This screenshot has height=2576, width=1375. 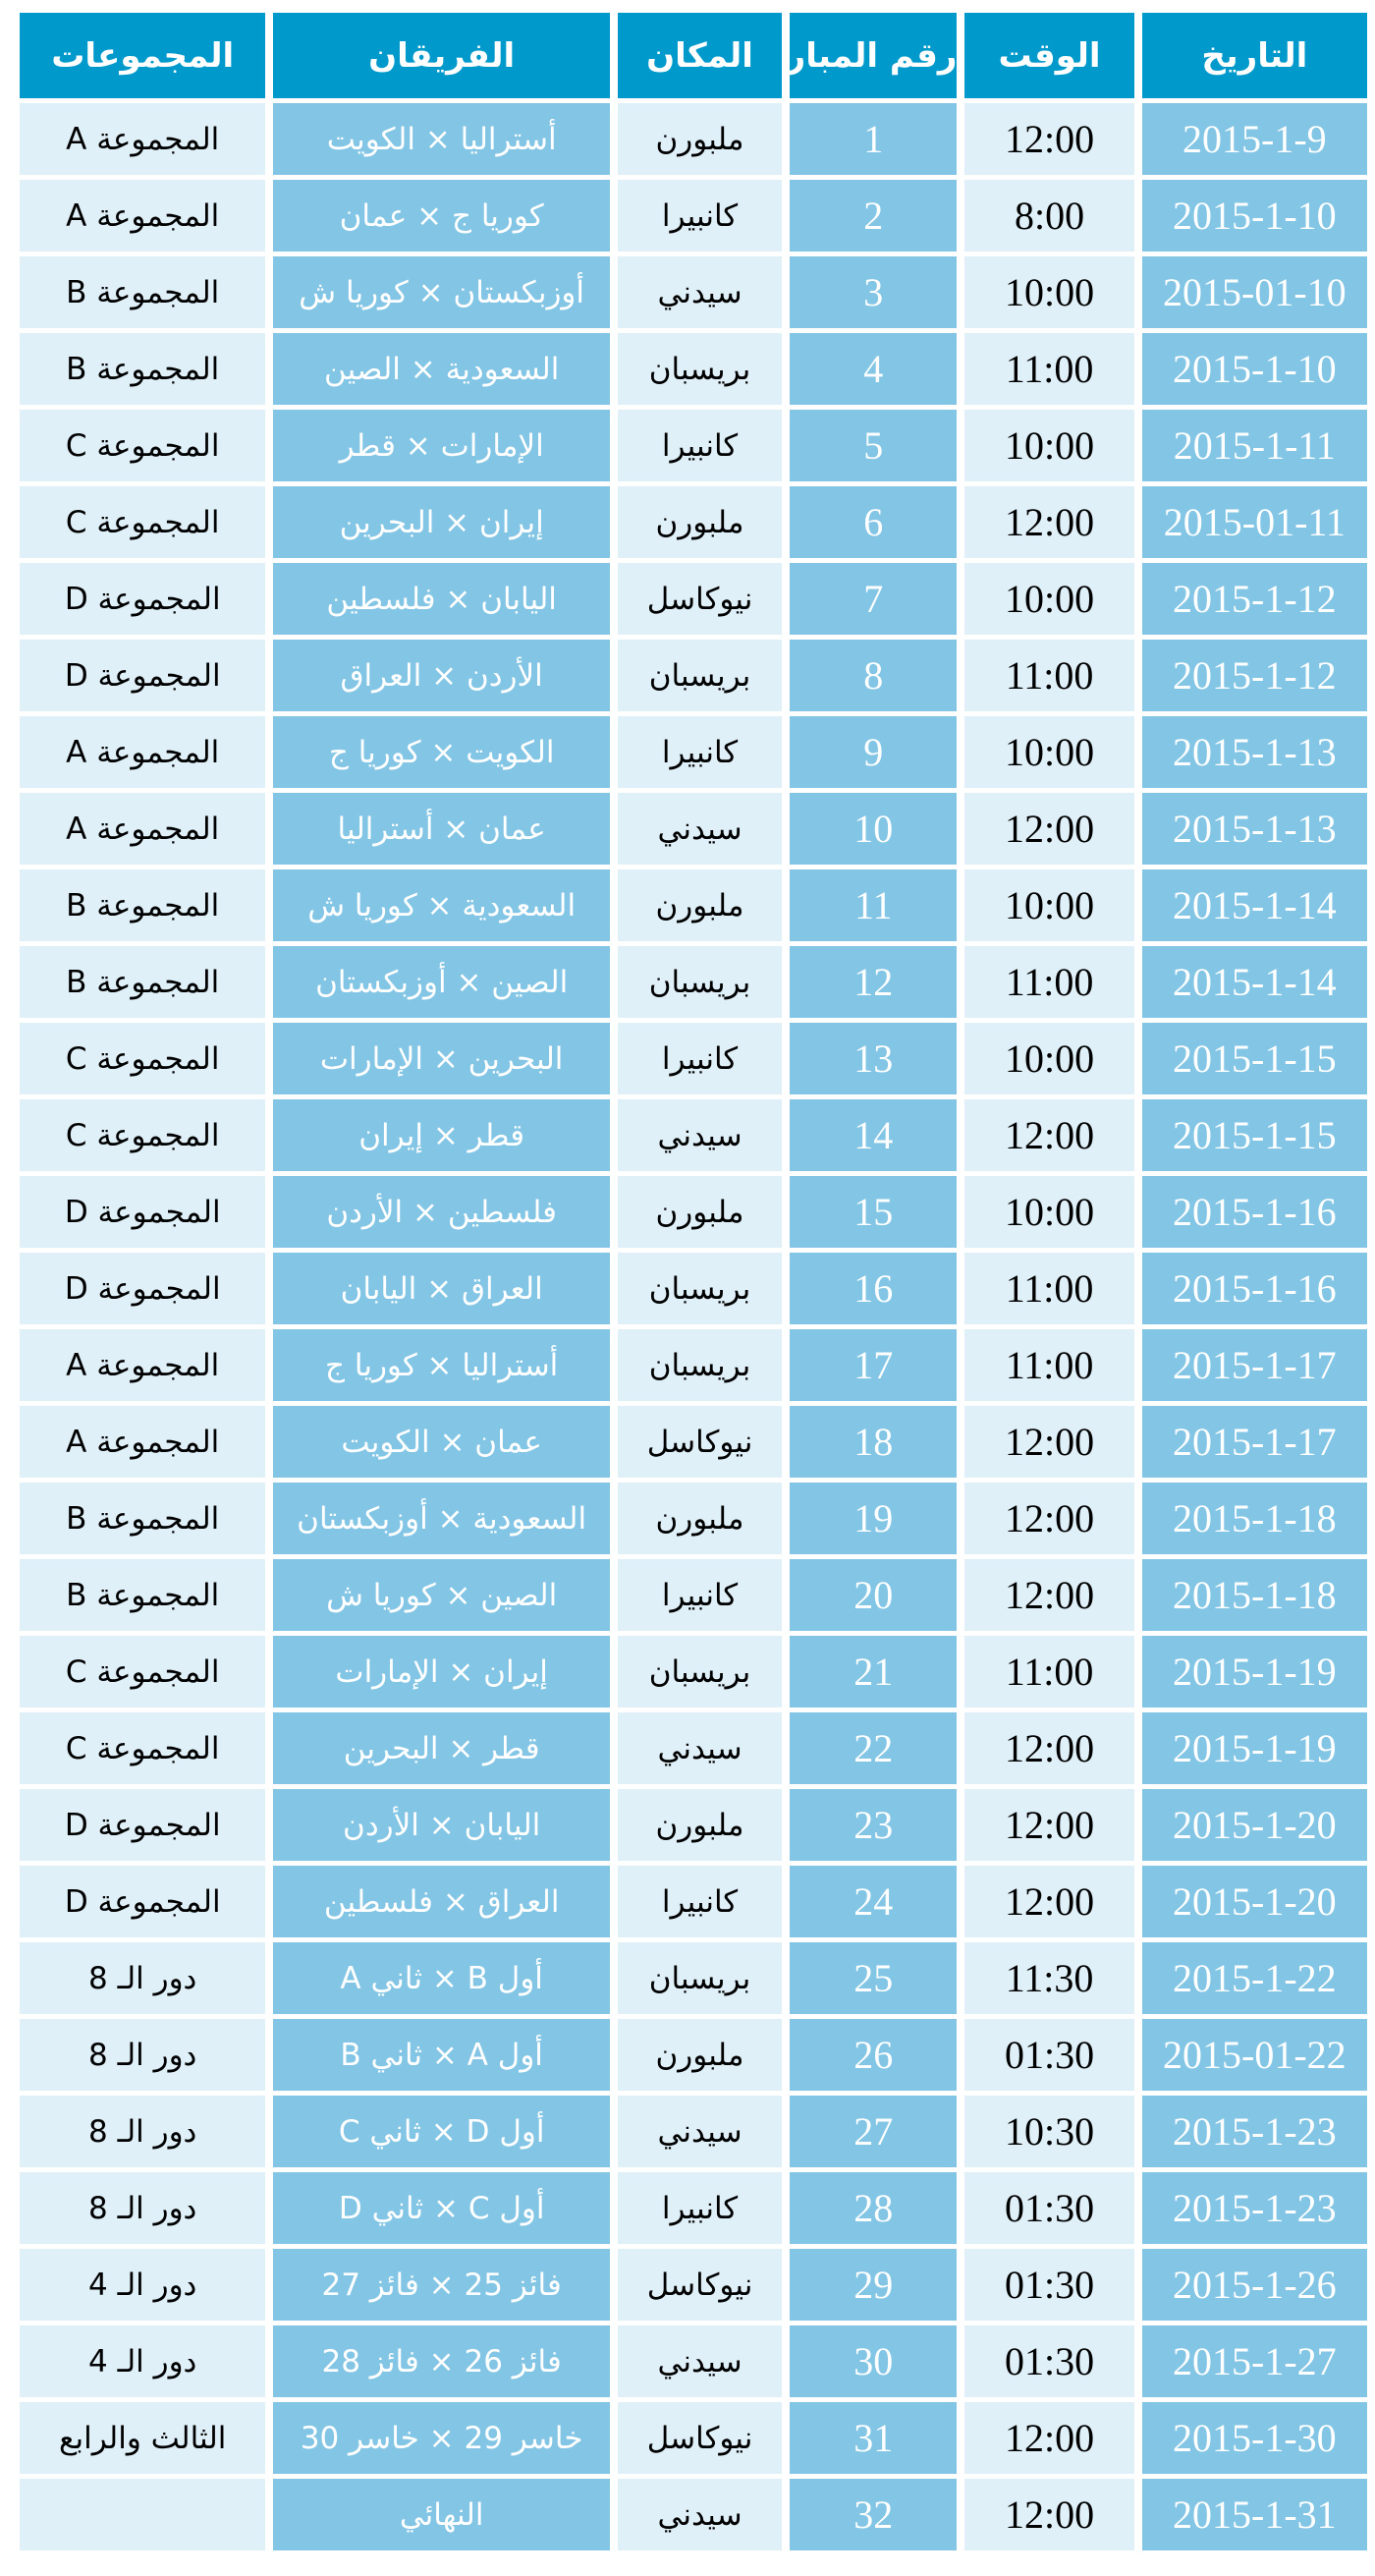 What do you see at coordinates (441, 2208) in the screenshot?
I see `teams-cell: أول C × ثاني D` at bounding box center [441, 2208].